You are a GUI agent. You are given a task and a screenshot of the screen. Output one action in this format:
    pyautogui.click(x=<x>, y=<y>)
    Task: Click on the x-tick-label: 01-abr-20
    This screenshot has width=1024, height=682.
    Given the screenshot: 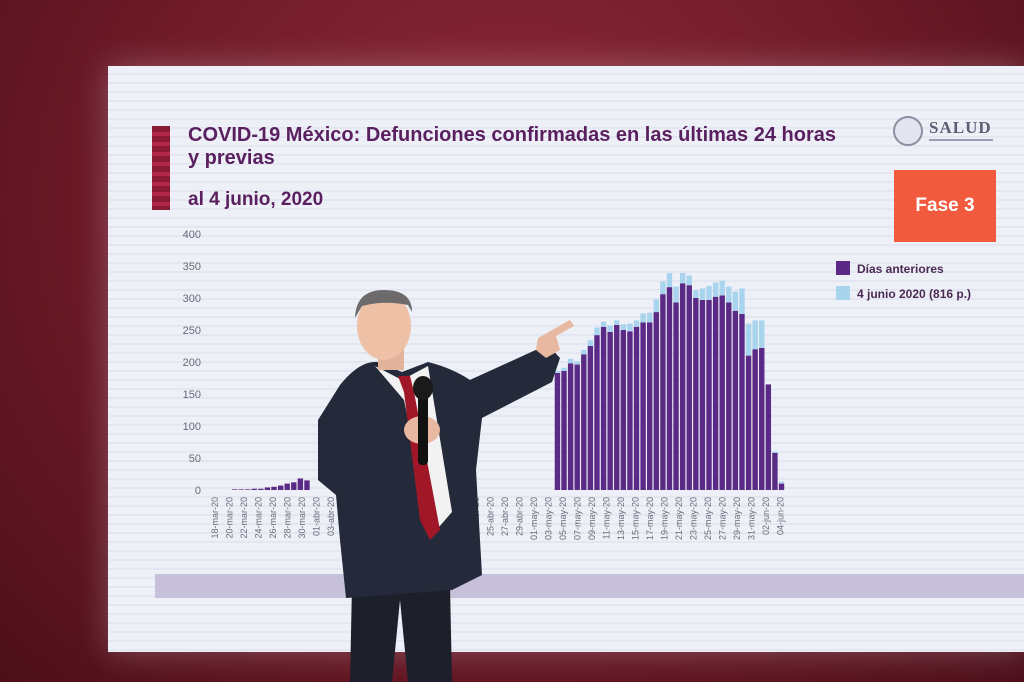 What is the action you would take?
    pyautogui.click(x=317, y=516)
    